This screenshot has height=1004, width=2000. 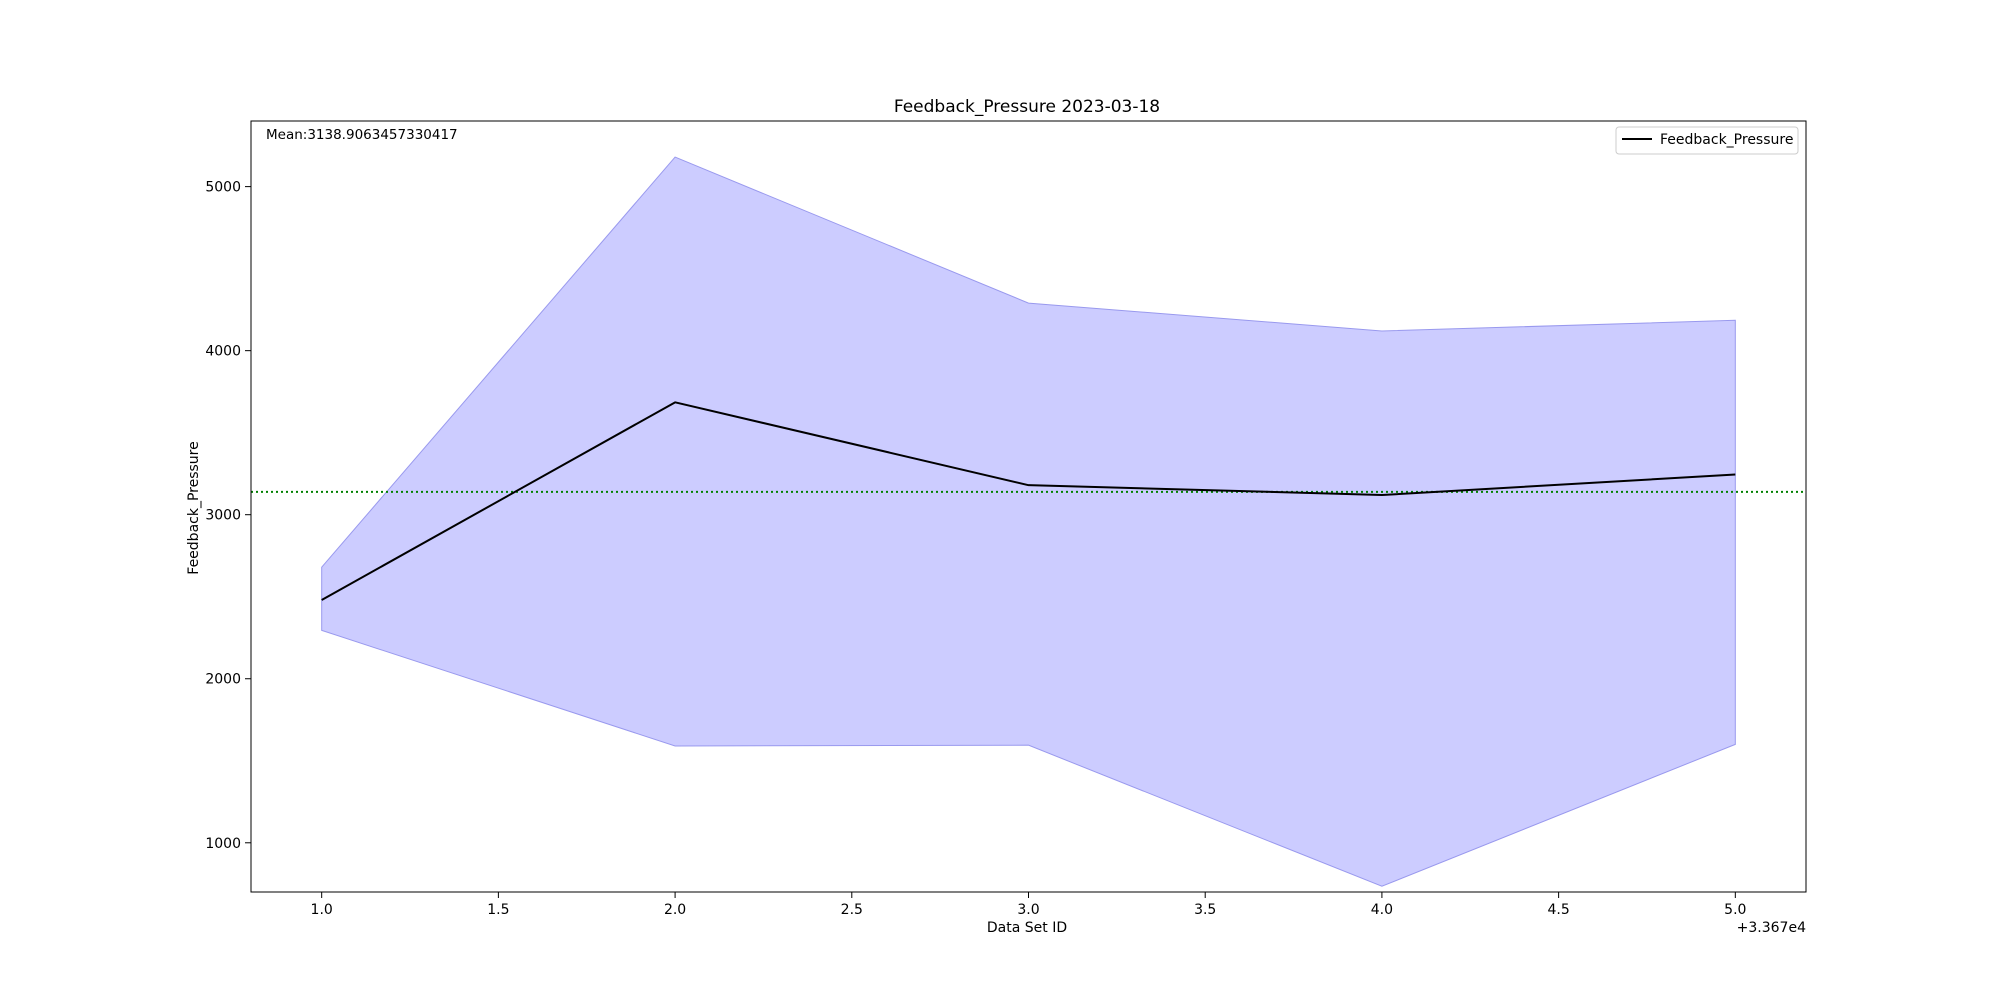 I want to click on x-axis-offset-label: +3.367e4, so click(x=1771, y=928).